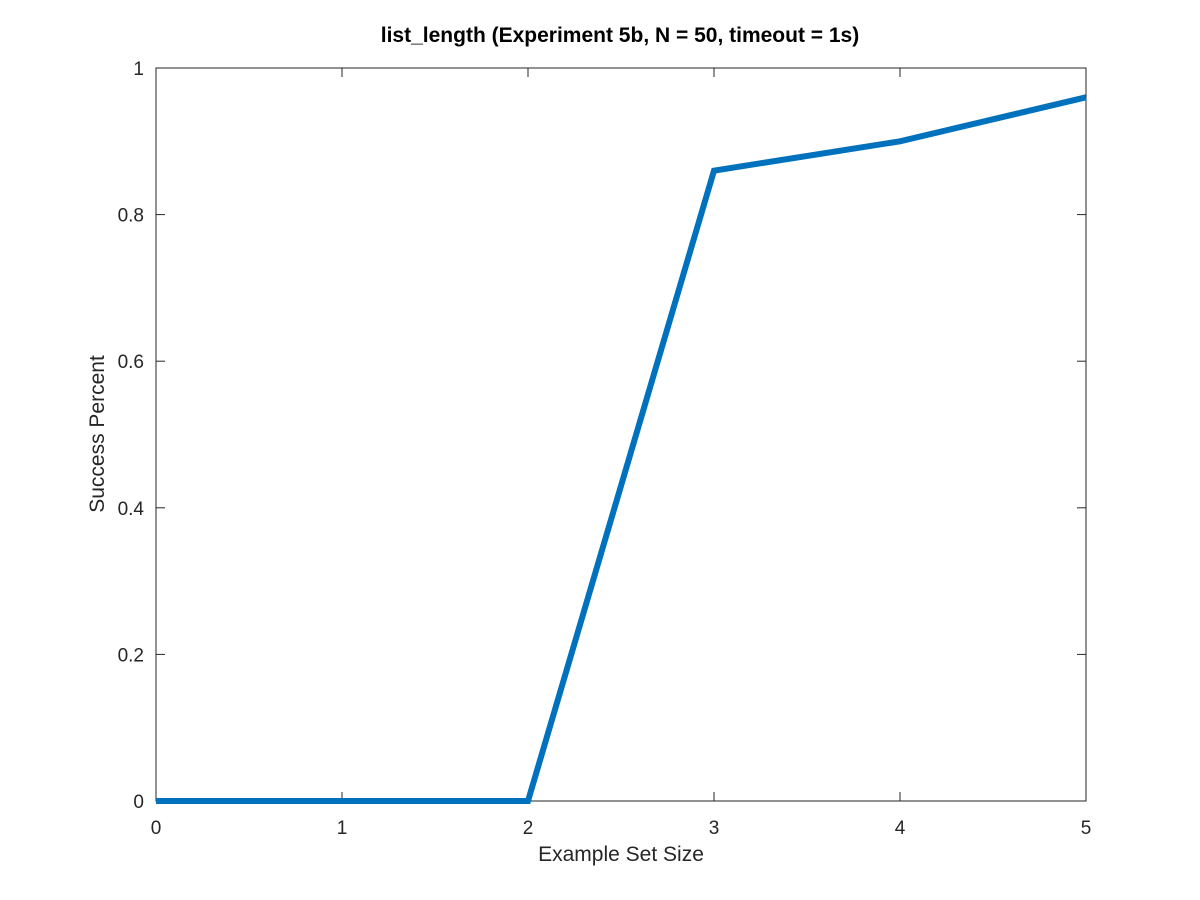 The height and width of the screenshot is (900, 1200). What do you see at coordinates (528, 828) in the screenshot?
I see `x-tick-label: 2` at bounding box center [528, 828].